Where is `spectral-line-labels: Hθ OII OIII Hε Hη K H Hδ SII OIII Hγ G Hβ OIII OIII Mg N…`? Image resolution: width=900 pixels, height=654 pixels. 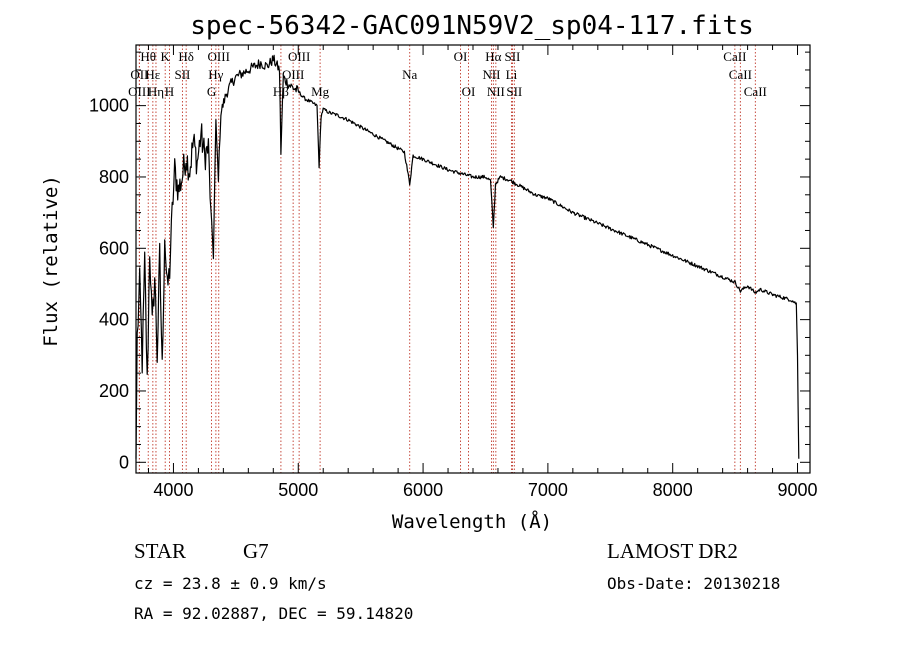 spectral-line-labels: Hθ OII OIII Hε Hη K H Hδ SII OIII Hγ G Hβ OIII OIII Mg N… is located at coordinates (447, 74).